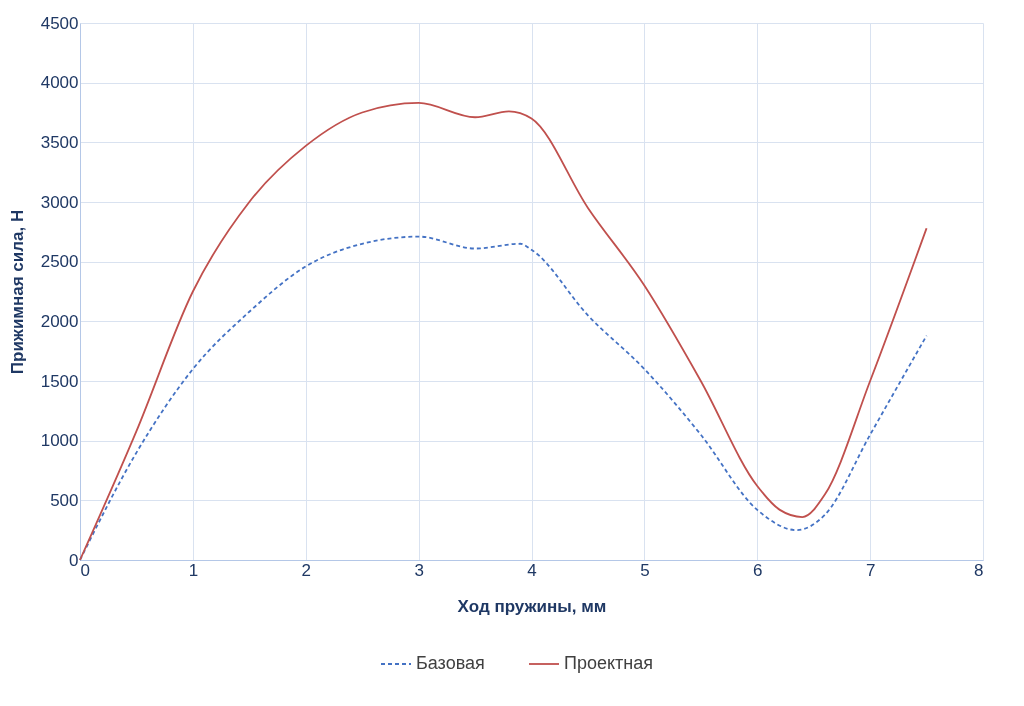 This screenshot has width=1024, height=706. What do you see at coordinates (306, 570) in the screenshot?
I see `x-tick-label: 2` at bounding box center [306, 570].